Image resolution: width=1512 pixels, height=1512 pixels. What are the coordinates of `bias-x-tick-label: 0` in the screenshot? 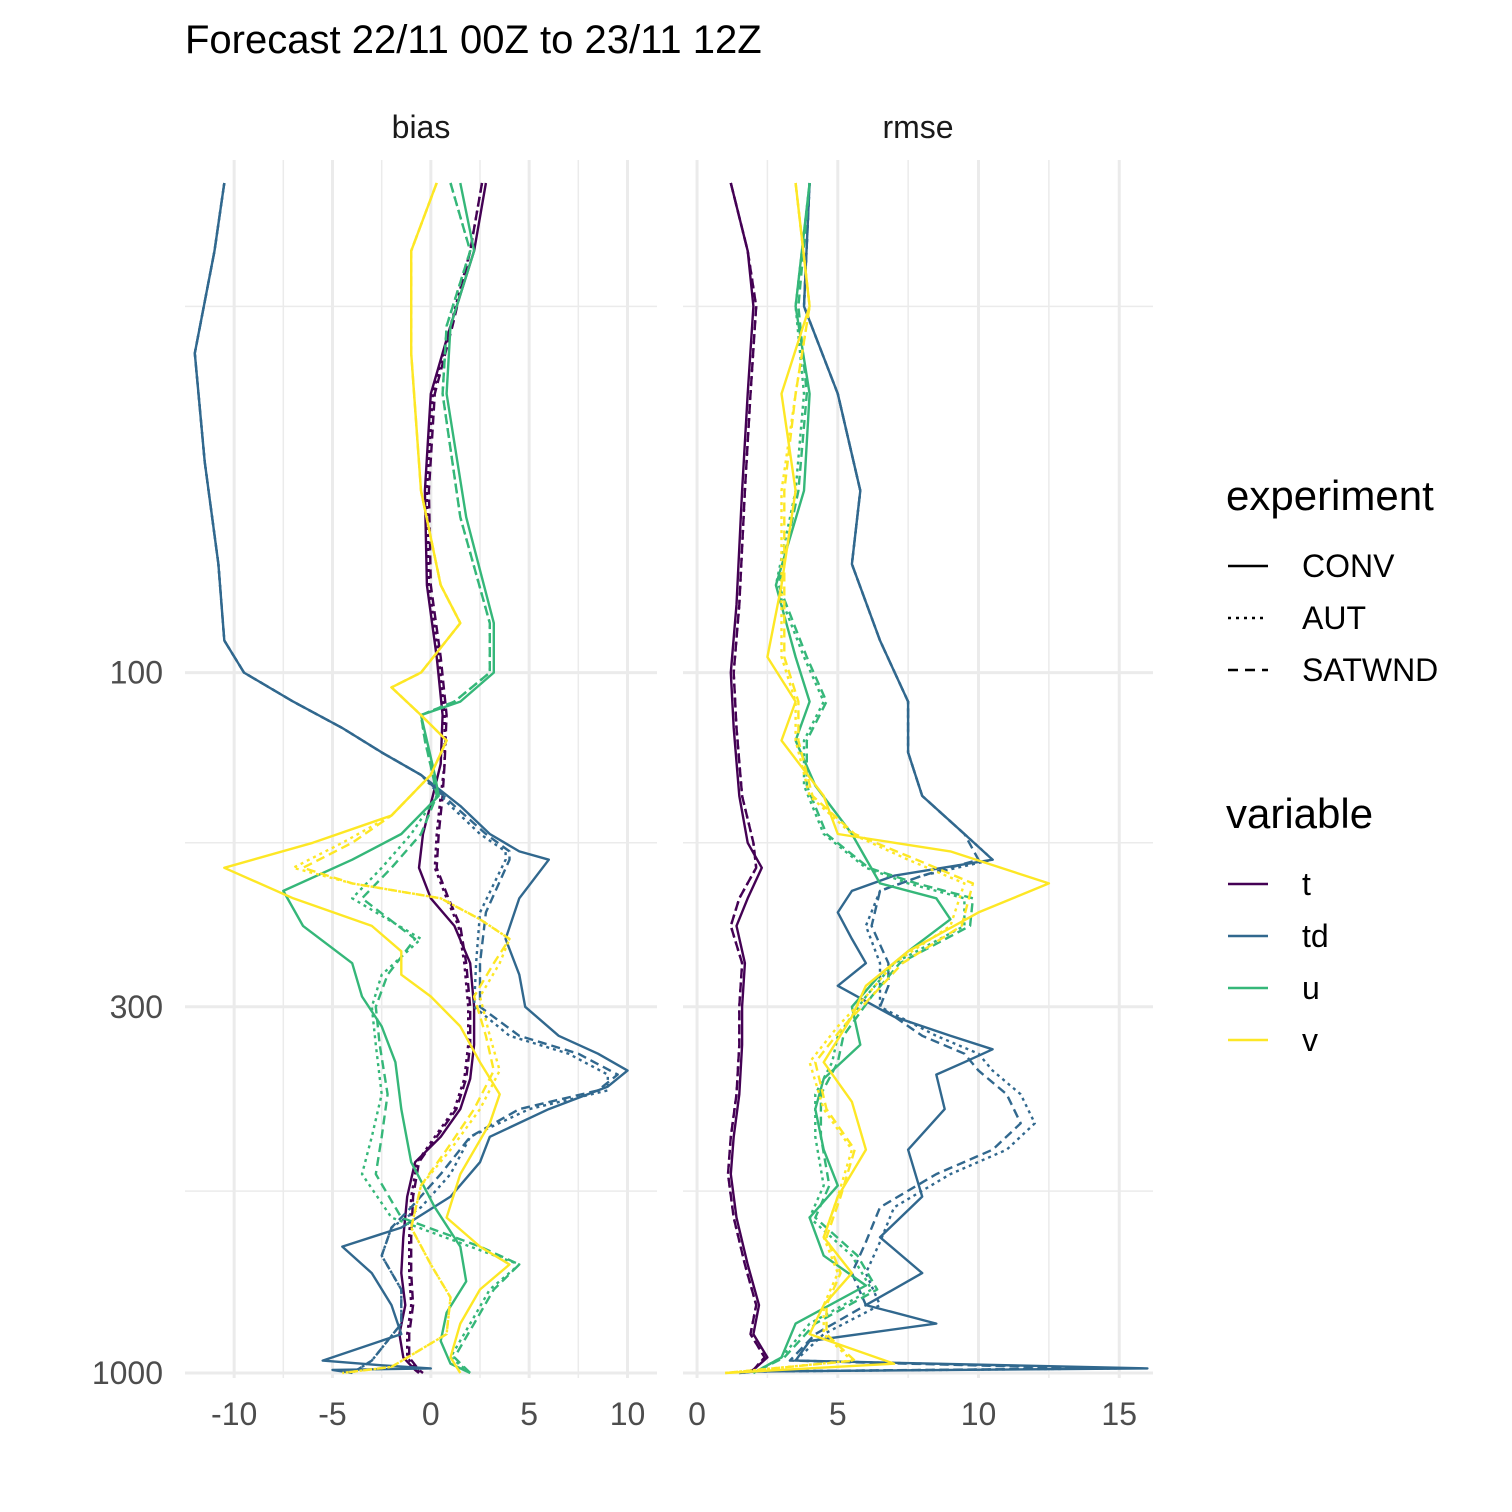 It's located at (431, 1414).